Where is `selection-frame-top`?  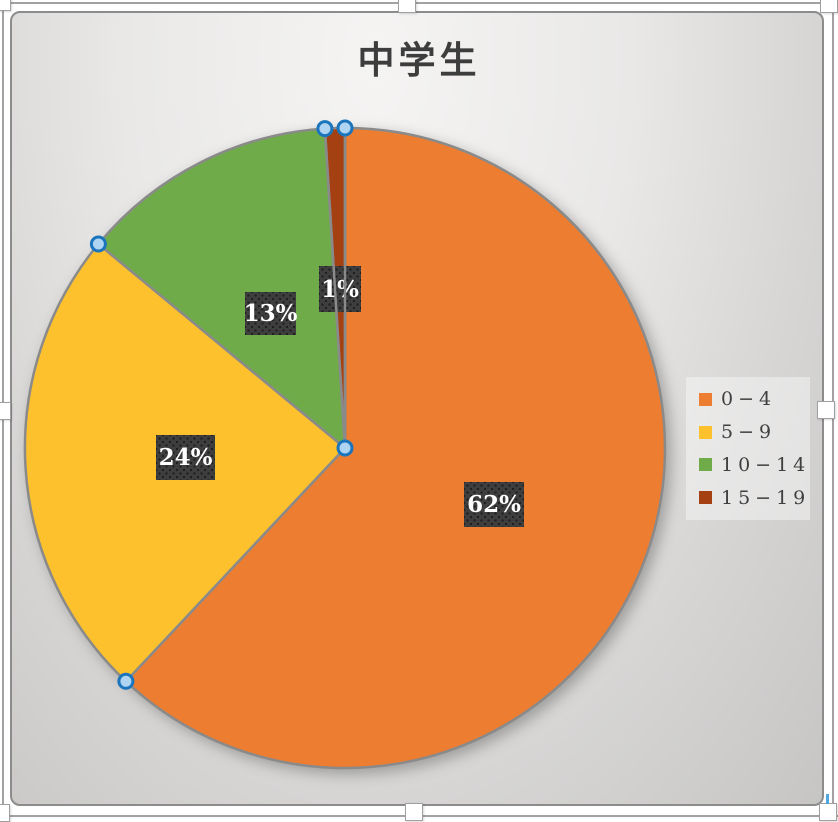 selection-frame-top is located at coordinates (419, 3).